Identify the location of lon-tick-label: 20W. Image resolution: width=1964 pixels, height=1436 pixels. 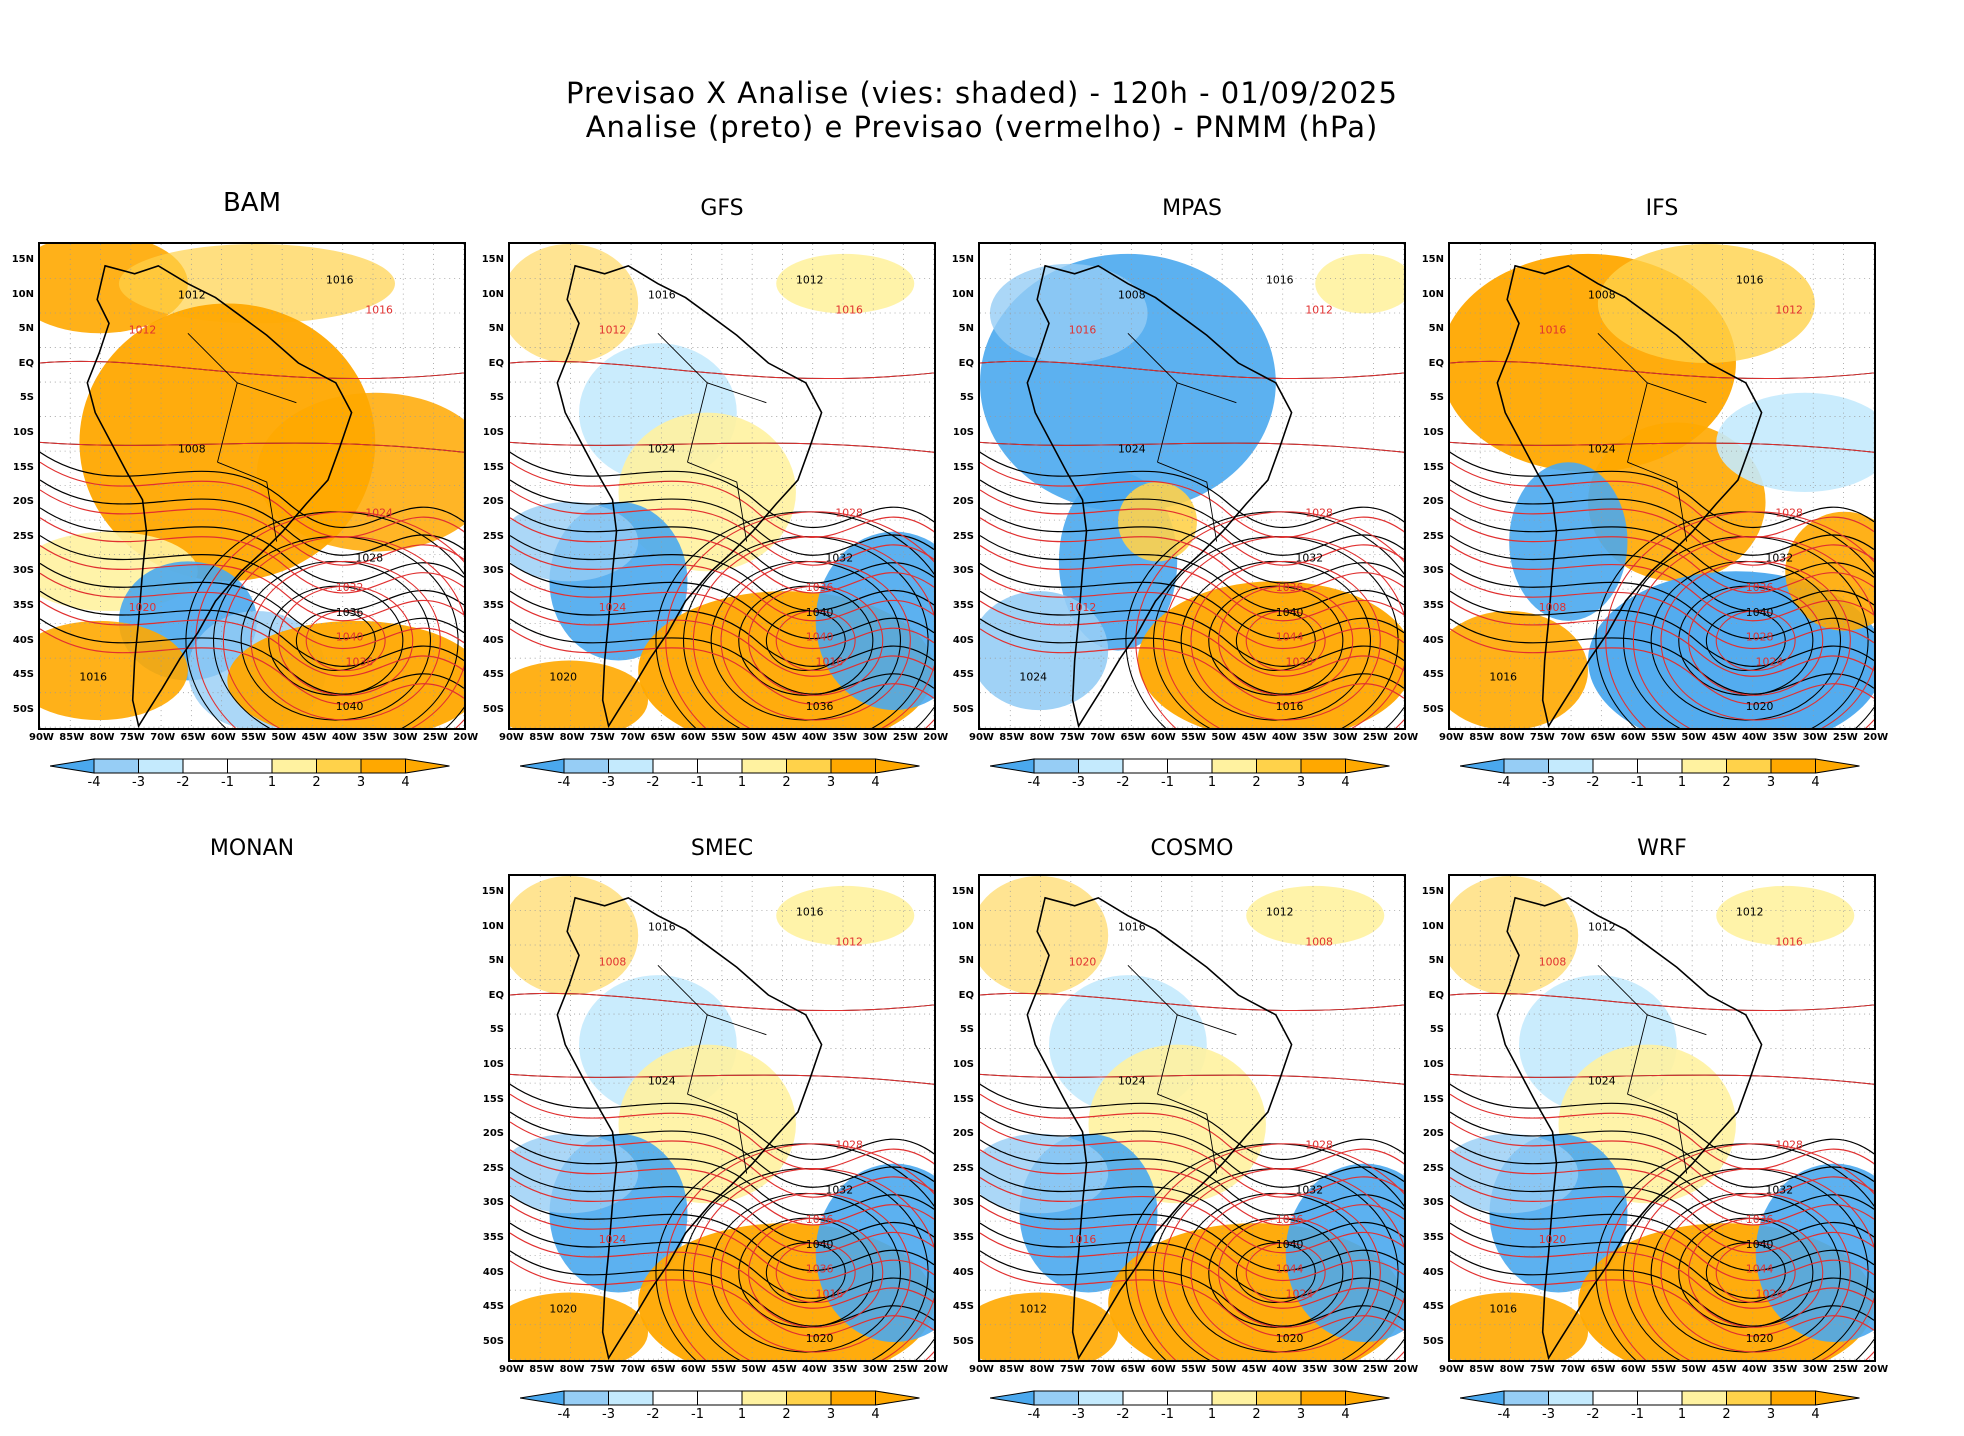
(1406, 737).